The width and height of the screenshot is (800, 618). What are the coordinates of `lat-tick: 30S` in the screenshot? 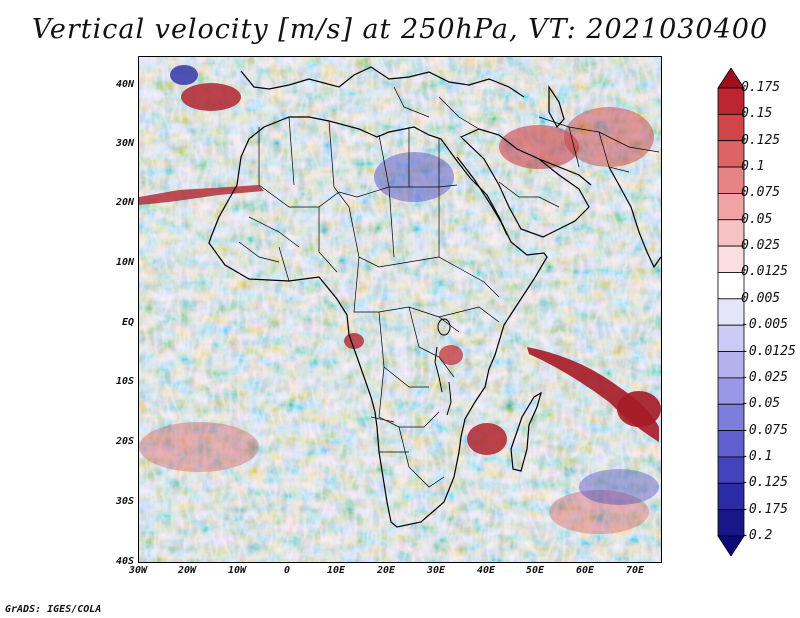 It's located at (124, 501).